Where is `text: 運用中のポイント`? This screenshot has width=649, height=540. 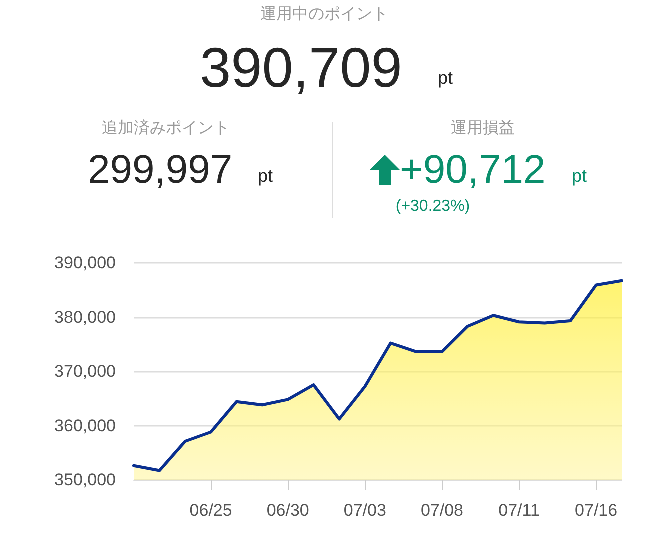 text: 運用中のポイント is located at coordinates (325, 14).